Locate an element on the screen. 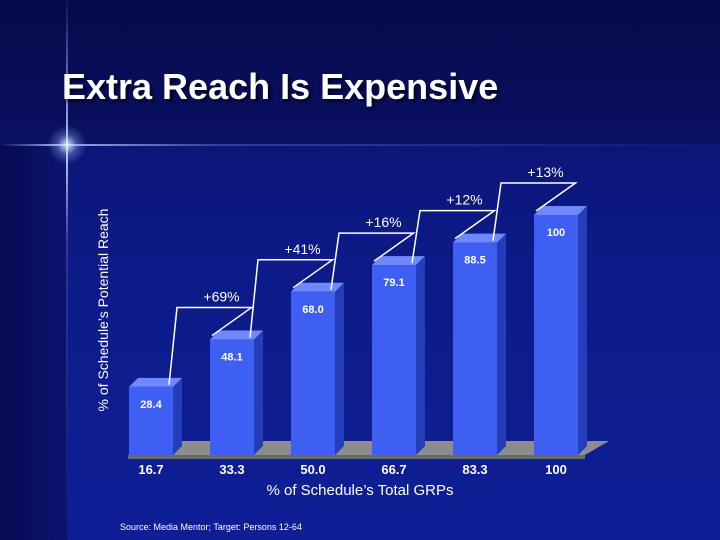 Image resolution: width=720 pixels, height=540 pixels. change-label: +12% is located at coordinates (464, 200).